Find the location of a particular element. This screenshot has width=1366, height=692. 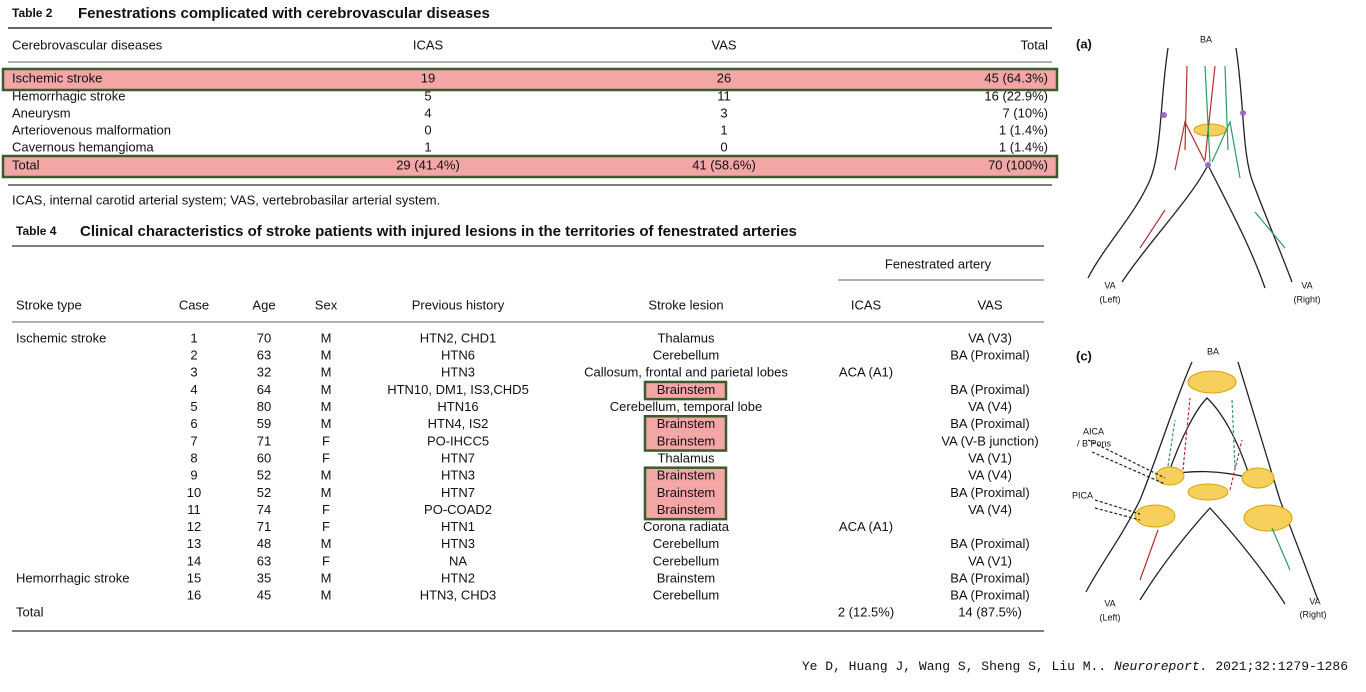

table-cell: 74 is located at coordinates (264, 509).